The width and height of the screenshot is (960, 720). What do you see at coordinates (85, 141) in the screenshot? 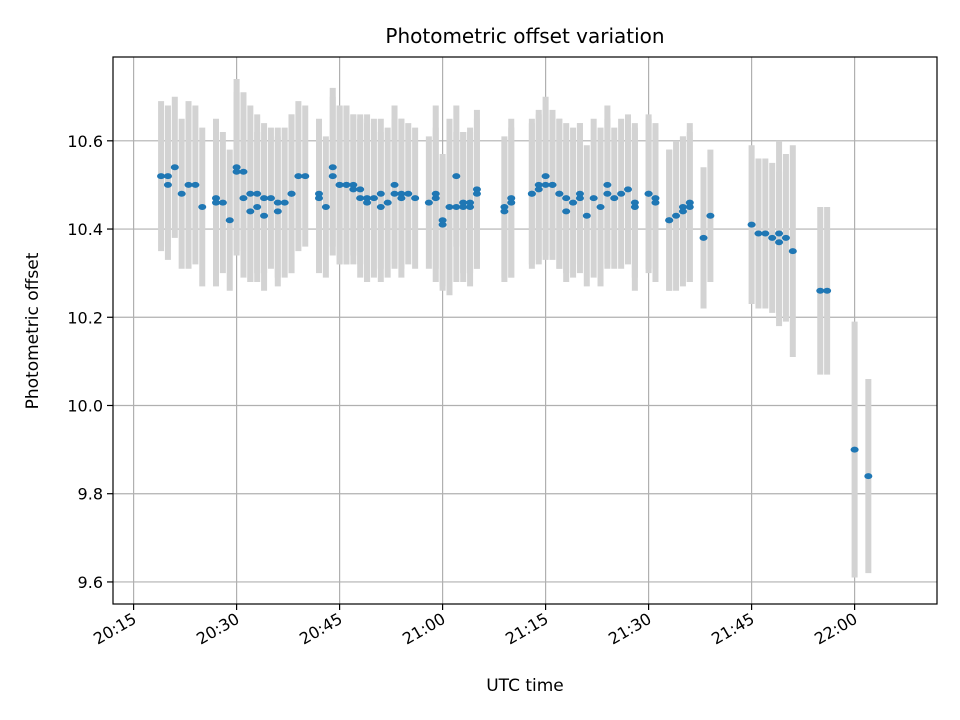
I see `y-tick-label: 10.6` at bounding box center [85, 141].